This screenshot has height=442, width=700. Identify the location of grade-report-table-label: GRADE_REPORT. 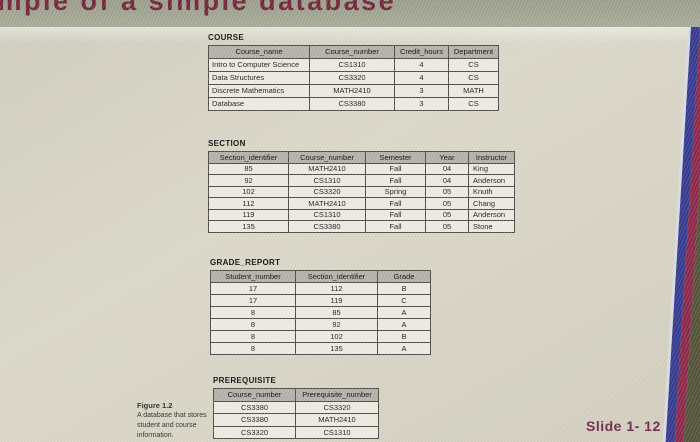
(245, 262).